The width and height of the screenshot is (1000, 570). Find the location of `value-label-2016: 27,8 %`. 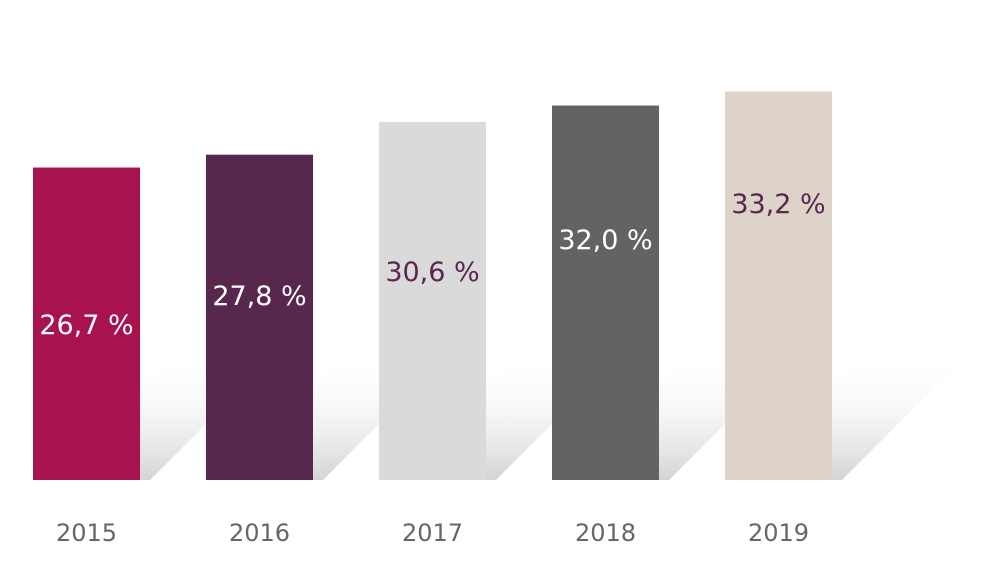

value-label-2016: 27,8 % is located at coordinates (259, 296).